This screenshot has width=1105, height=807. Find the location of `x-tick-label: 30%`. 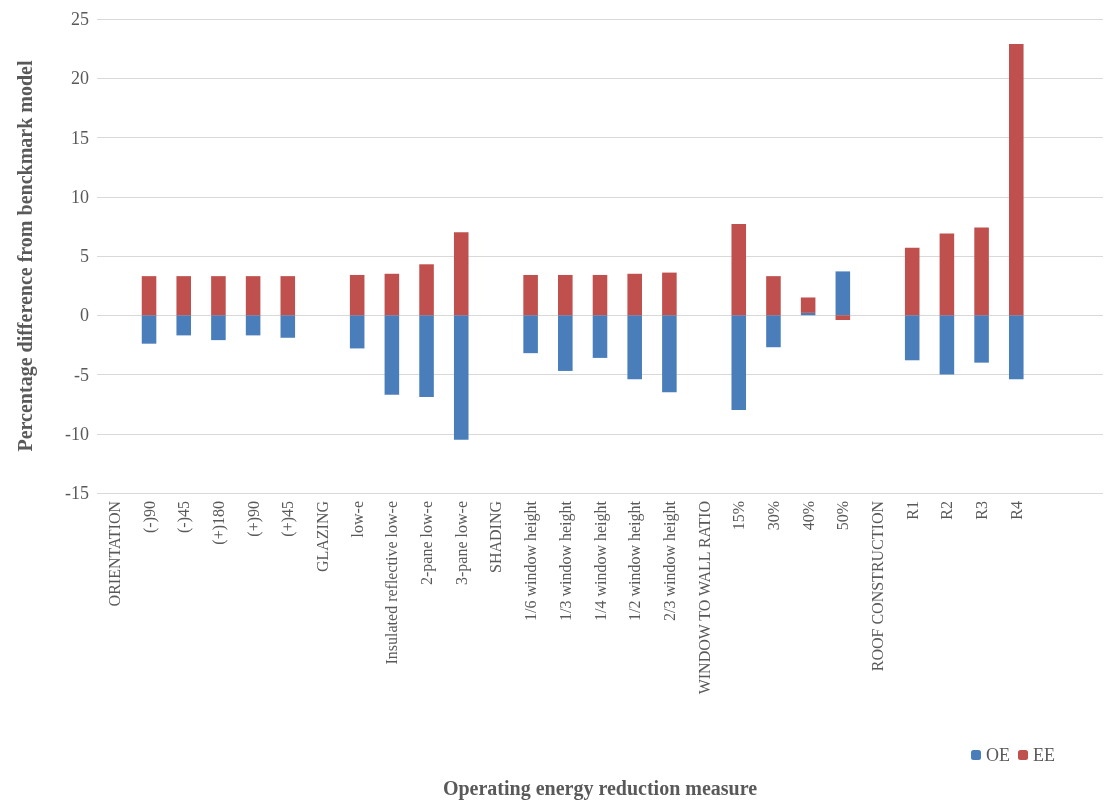

x-tick-label: 30% is located at coordinates (773, 516).